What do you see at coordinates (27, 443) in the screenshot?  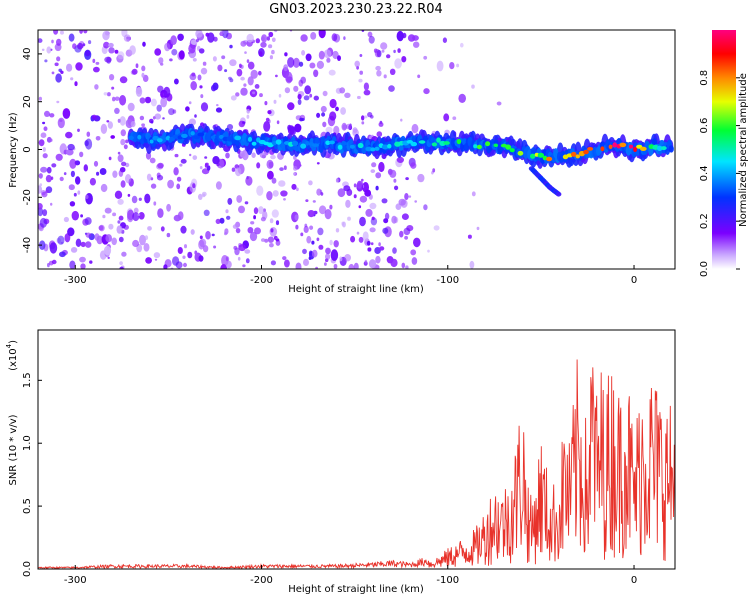 I see `y-tick-label: 1.0` at bounding box center [27, 443].